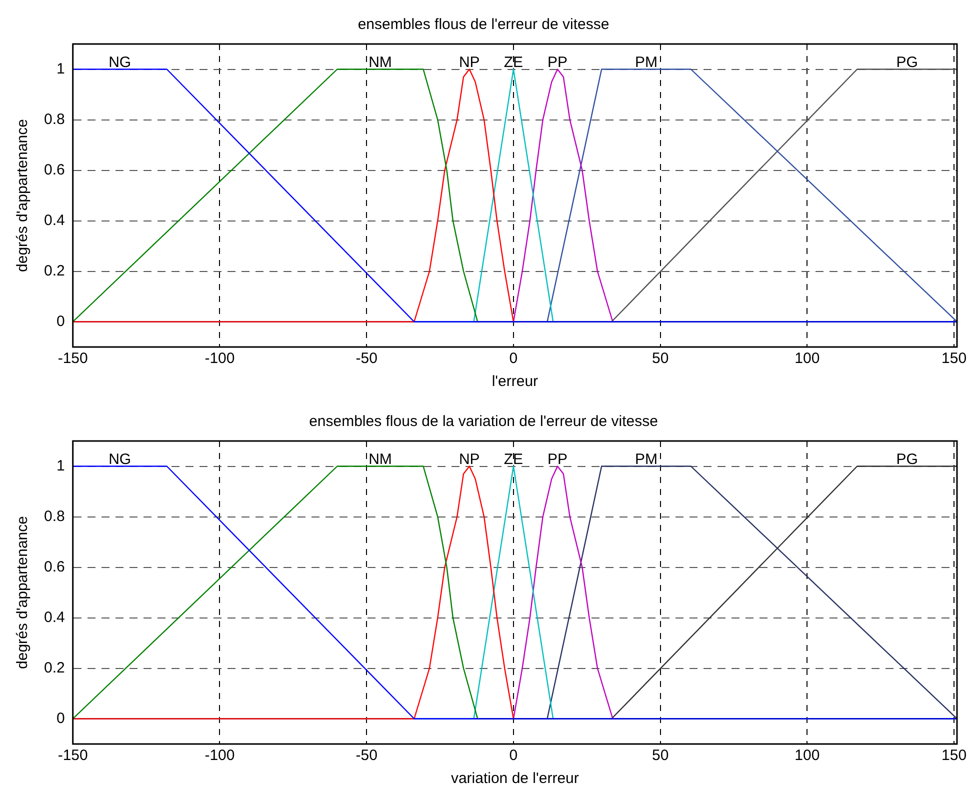 This screenshot has width=973, height=794. I want to click on x-axis-title: l'erreur, so click(515, 381).